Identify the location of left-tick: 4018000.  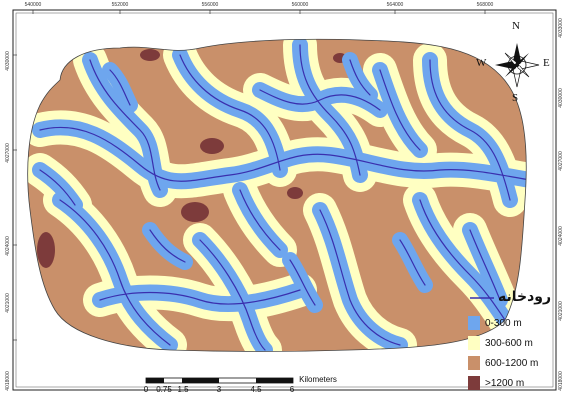
(8, 381).